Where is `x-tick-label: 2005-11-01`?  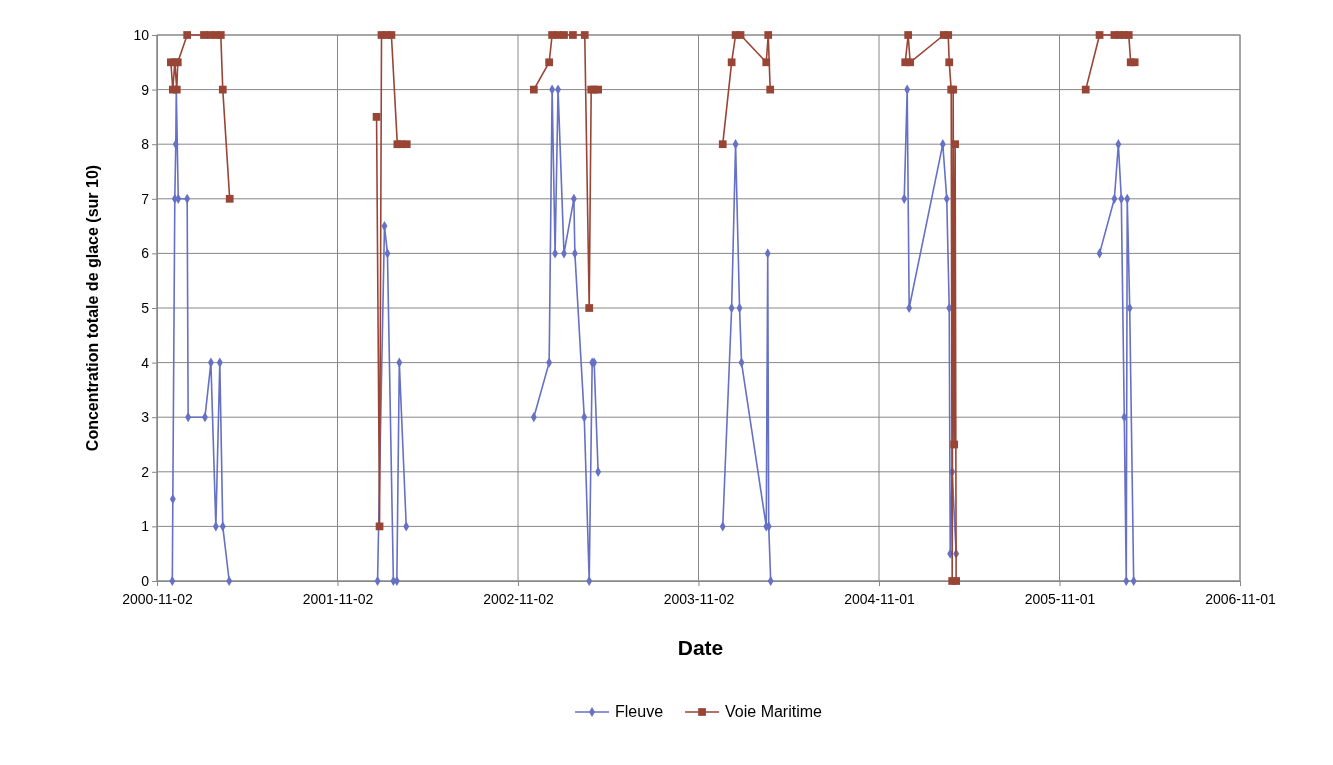
x-tick-label: 2005-11-01 is located at coordinates (1060, 599).